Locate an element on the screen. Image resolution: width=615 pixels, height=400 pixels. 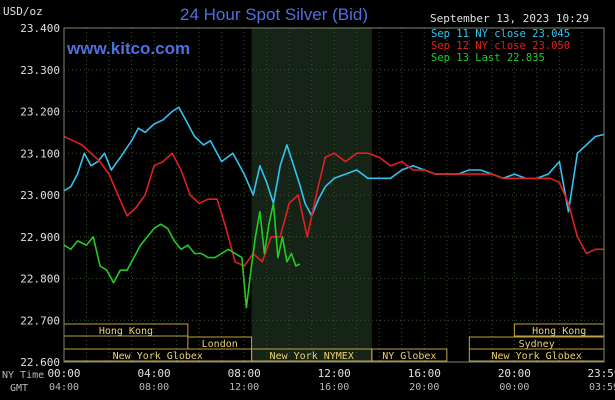
x-tick-gmt-5: 00:00 is located at coordinates (514, 387).